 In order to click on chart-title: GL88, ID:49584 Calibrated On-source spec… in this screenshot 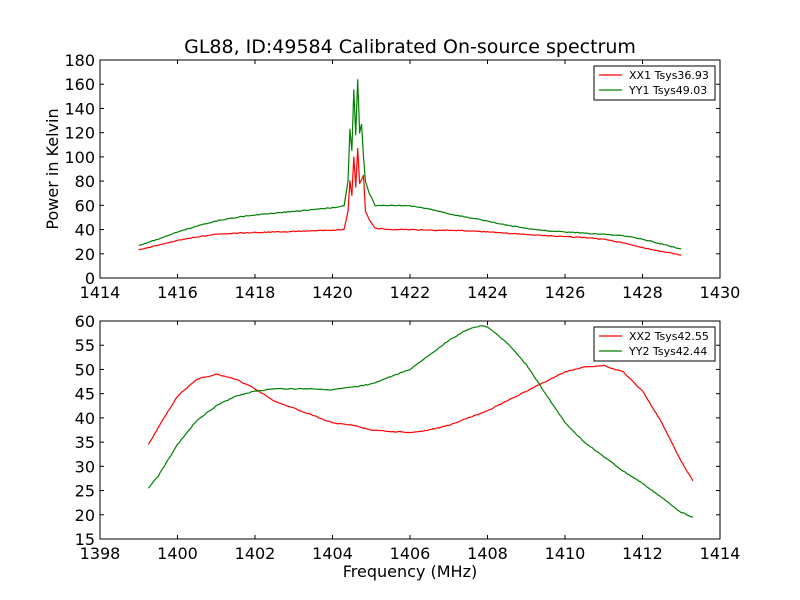, I will do `click(410, 47)`.